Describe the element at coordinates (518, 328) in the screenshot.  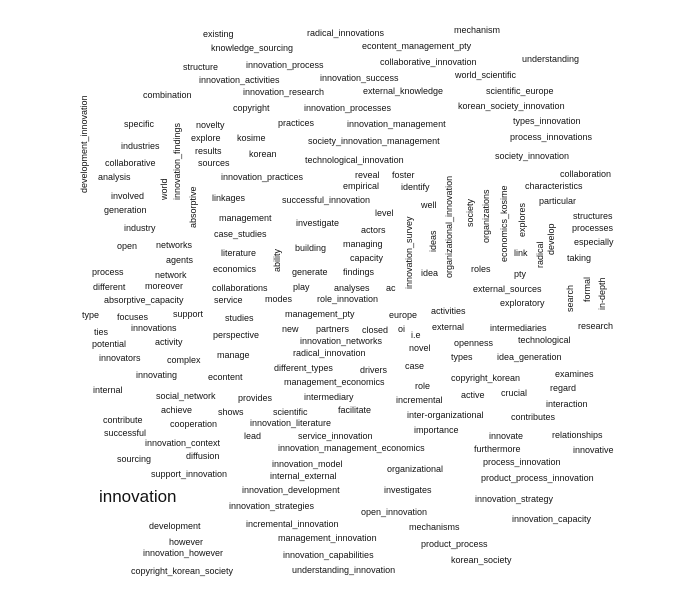
I see `word-intermediaries: intermediaries` at that location.